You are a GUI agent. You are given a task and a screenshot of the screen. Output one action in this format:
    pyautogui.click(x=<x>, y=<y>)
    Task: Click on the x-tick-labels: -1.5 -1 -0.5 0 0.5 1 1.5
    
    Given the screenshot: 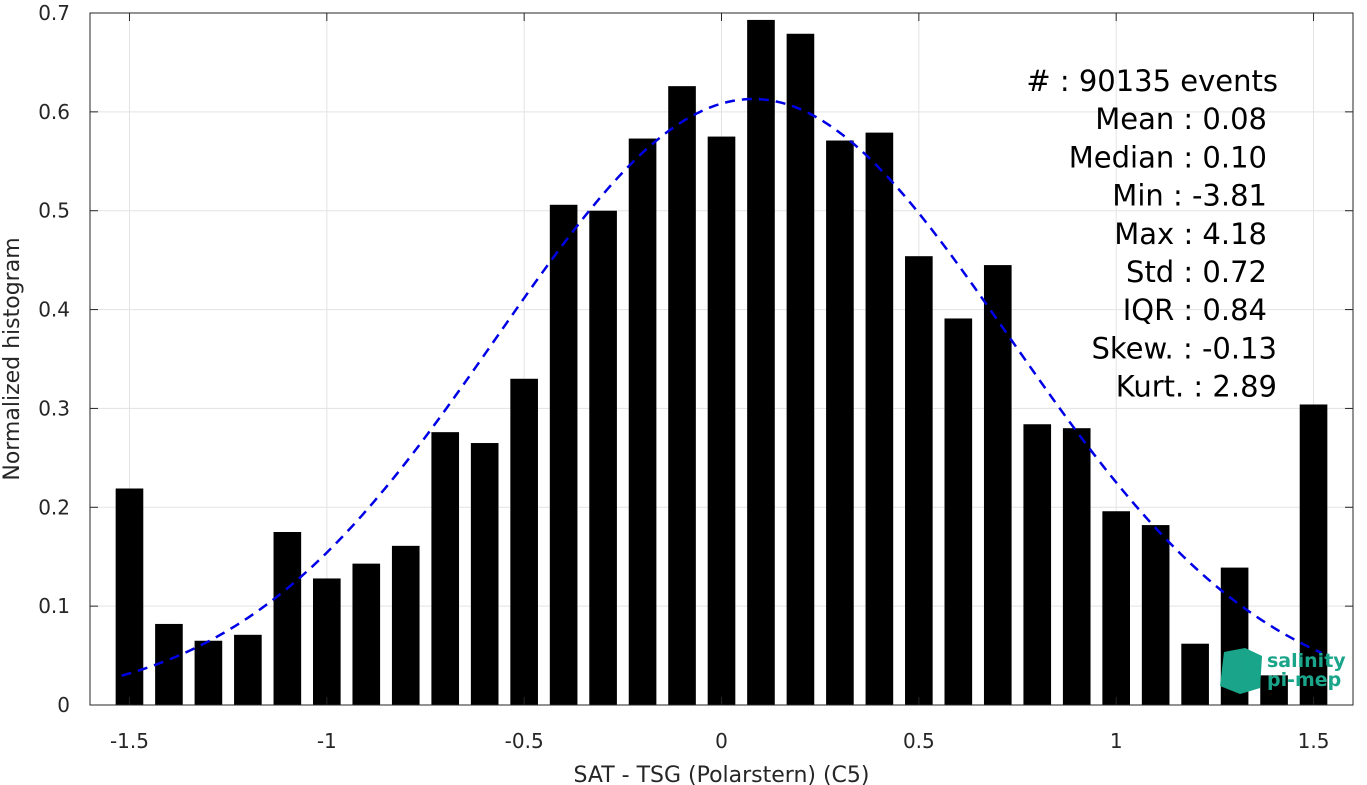 What is the action you would take?
    pyautogui.click(x=719, y=741)
    